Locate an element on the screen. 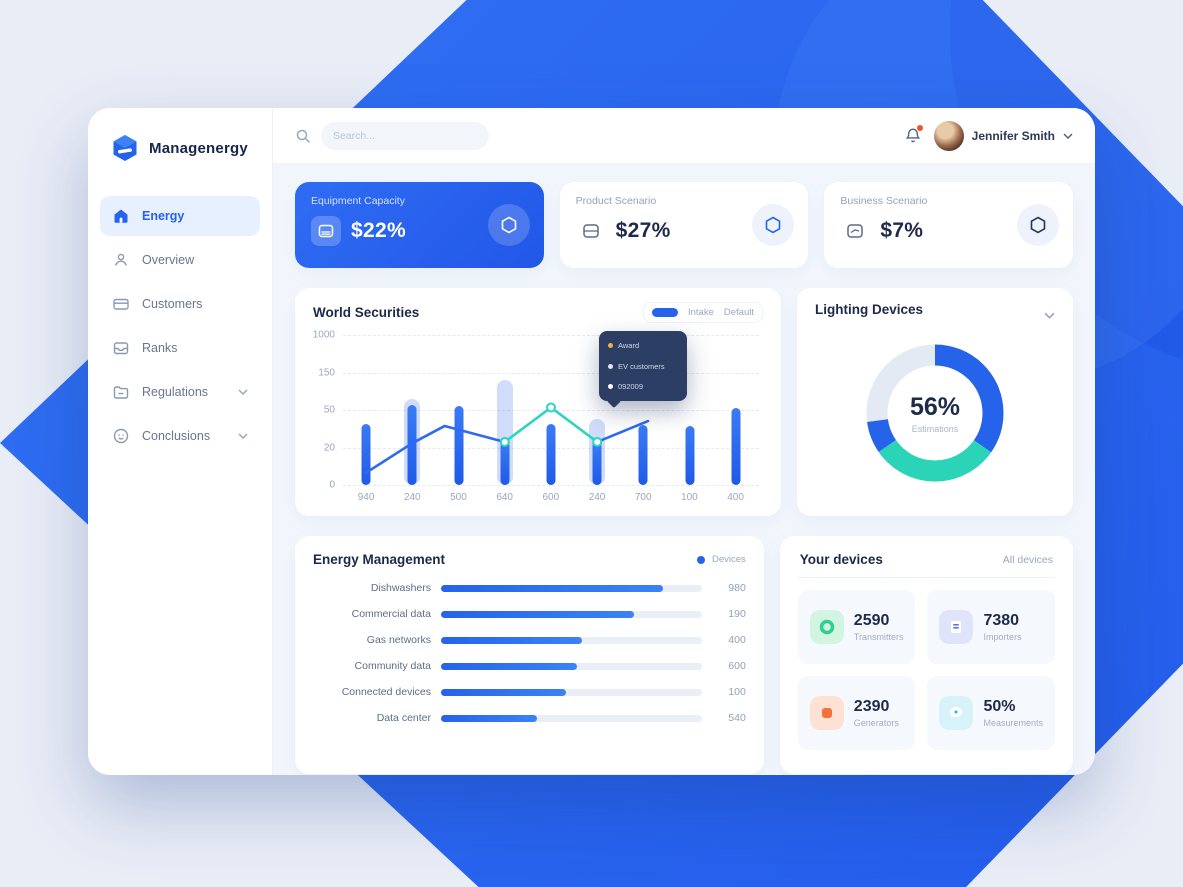  panel-title: Energy Management is located at coordinates (379, 559).